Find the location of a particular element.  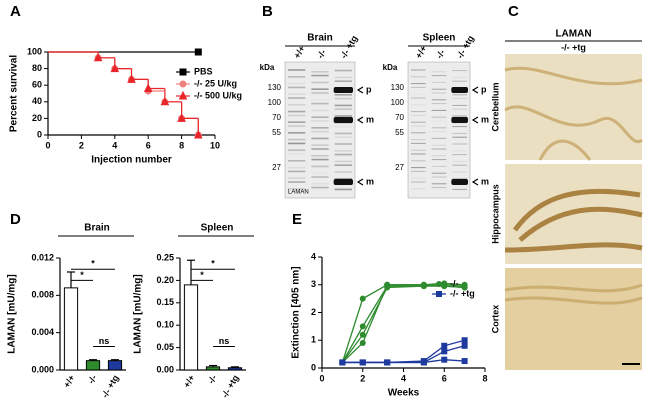

y-tick-label: 0.05 is located at coordinates (165, 347).